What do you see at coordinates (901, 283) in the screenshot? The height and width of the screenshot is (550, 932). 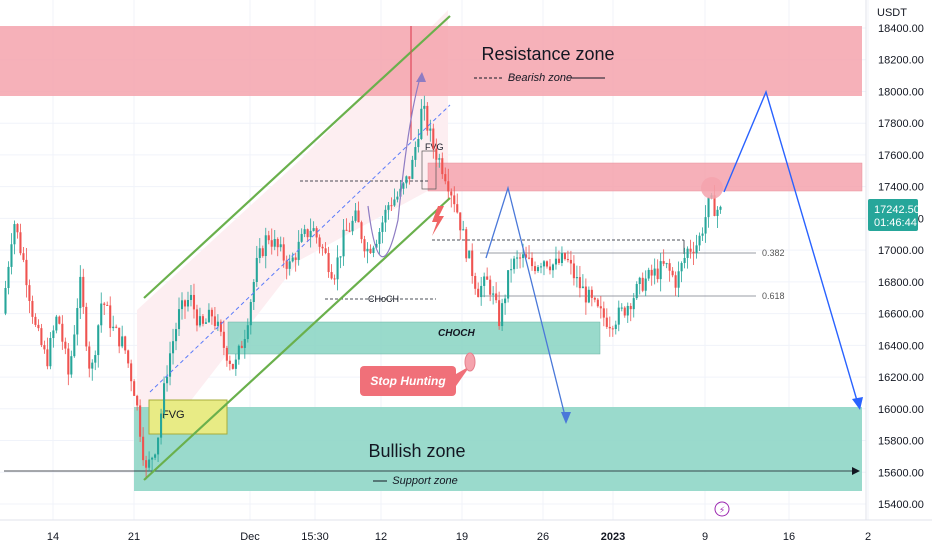 I see `y-tick-label: 16800.00` at bounding box center [901, 283].